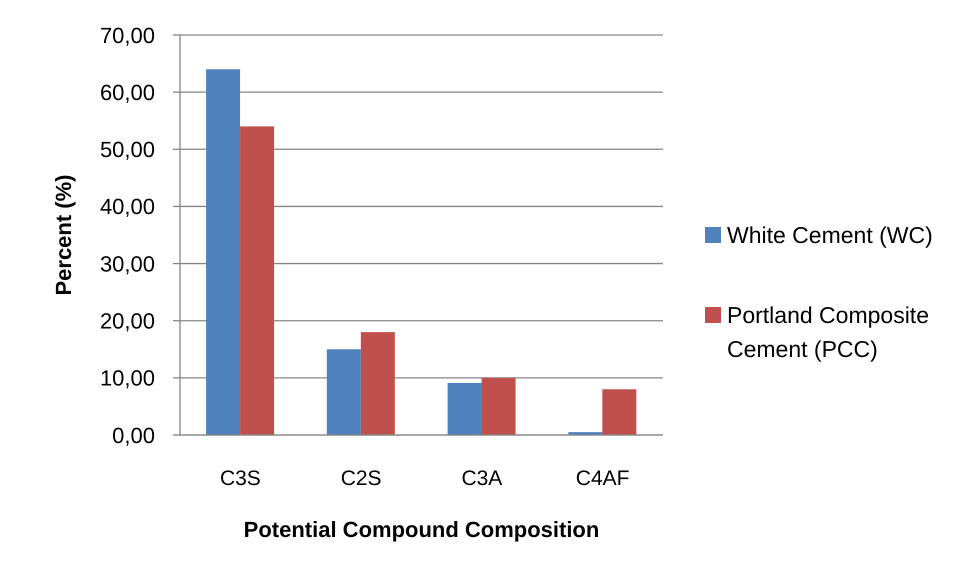 The height and width of the screenshot is (574, 957). I want to click on y-tick-label: 20,00, so click(127, 321).